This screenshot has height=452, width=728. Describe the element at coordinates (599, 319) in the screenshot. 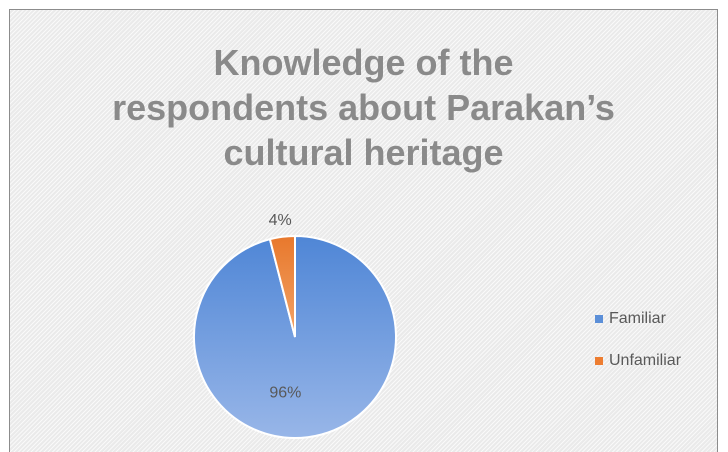

I see `legend-swatch-familiar` at that location.